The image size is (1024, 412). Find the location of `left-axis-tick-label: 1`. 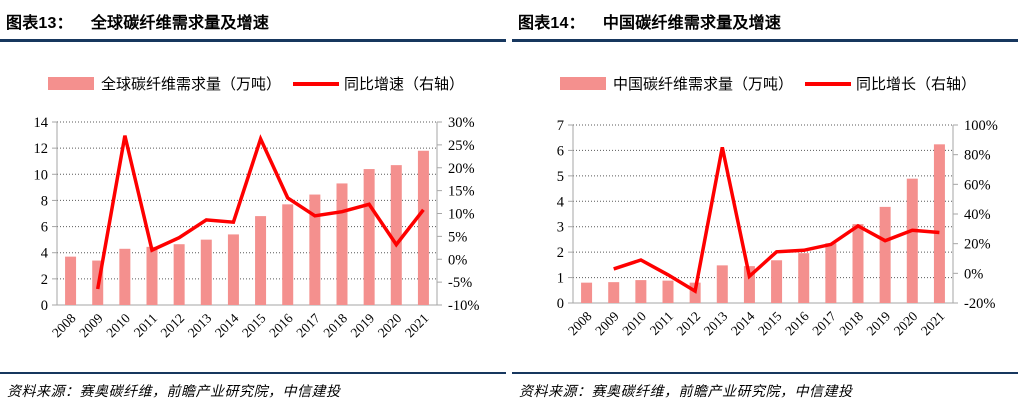

left-axis-tick-label: 1 is located at coordinates (560, 279).